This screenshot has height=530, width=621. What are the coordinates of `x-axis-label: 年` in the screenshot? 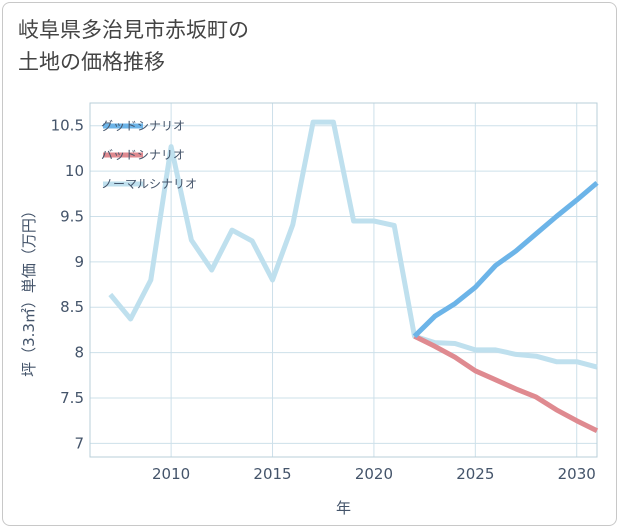 It's located at (343, 508).